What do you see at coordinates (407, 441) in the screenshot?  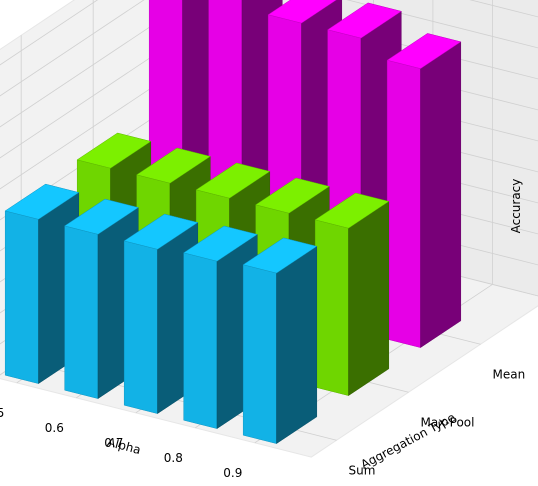 I see `y-axis-label: Aggregation Type` at bounding box center [407, 441].